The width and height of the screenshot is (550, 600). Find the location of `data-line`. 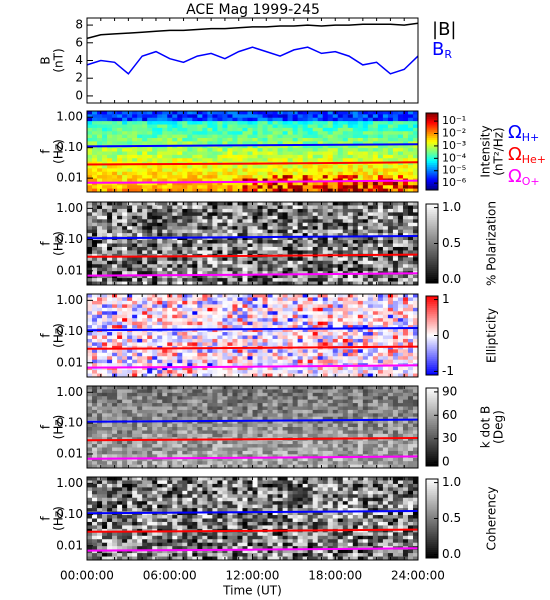

data-line is located at coordinates (252, 181).